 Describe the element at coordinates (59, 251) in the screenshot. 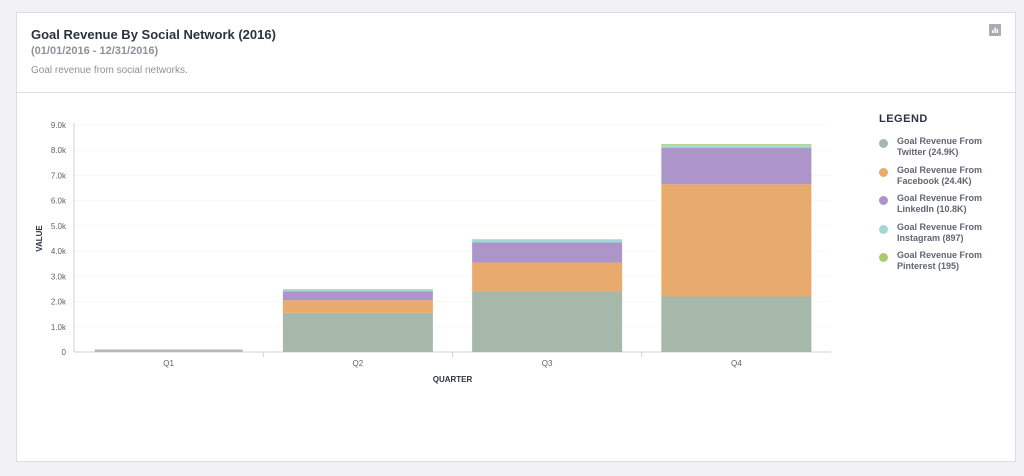

I see `y-tick-label: 4.0k` at that location.